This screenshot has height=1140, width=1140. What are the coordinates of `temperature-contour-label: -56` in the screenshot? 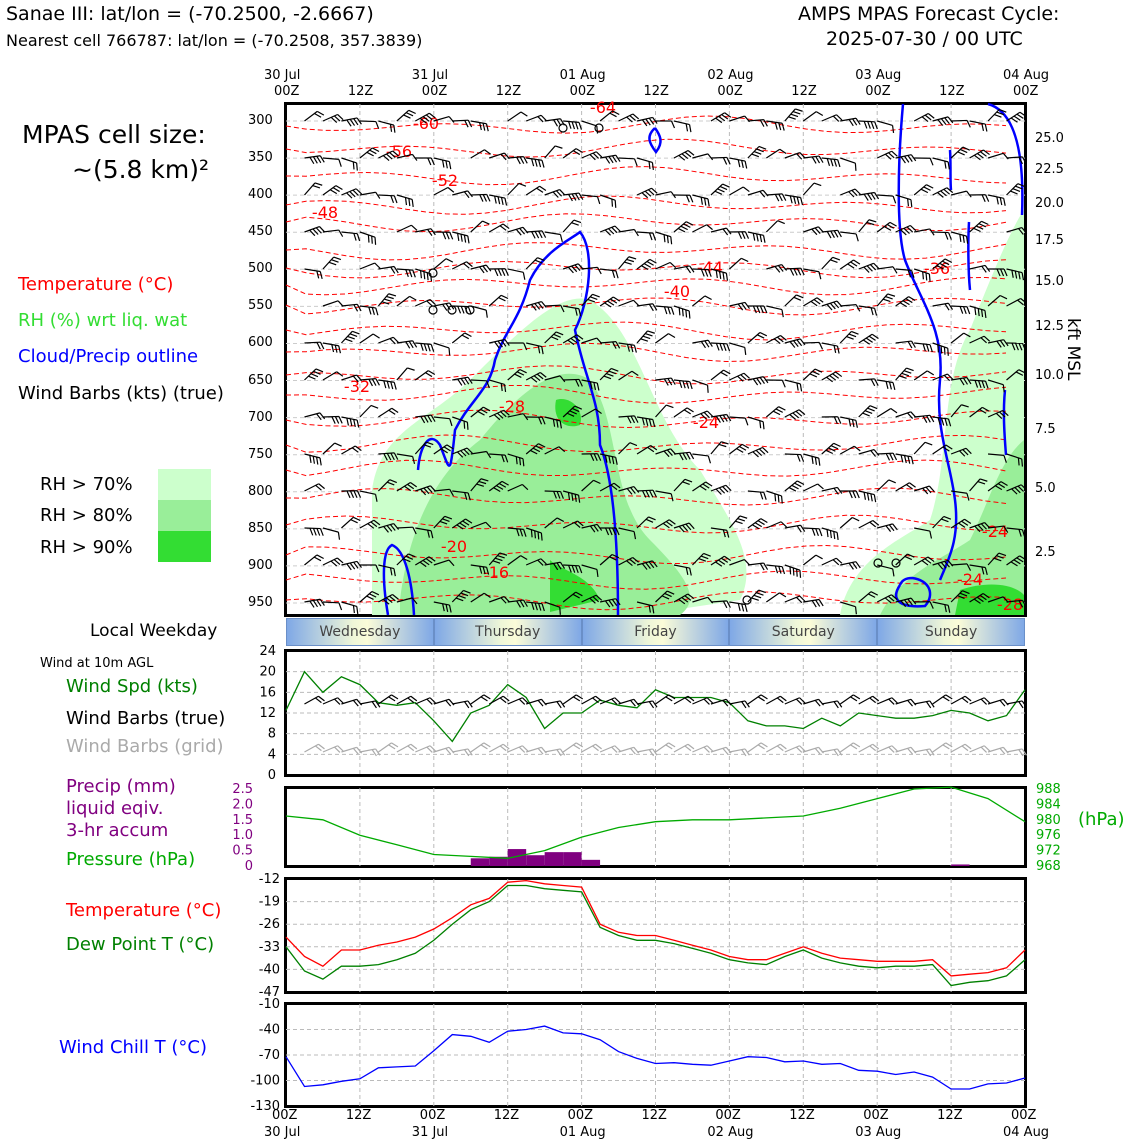 It's located at (399, 151).